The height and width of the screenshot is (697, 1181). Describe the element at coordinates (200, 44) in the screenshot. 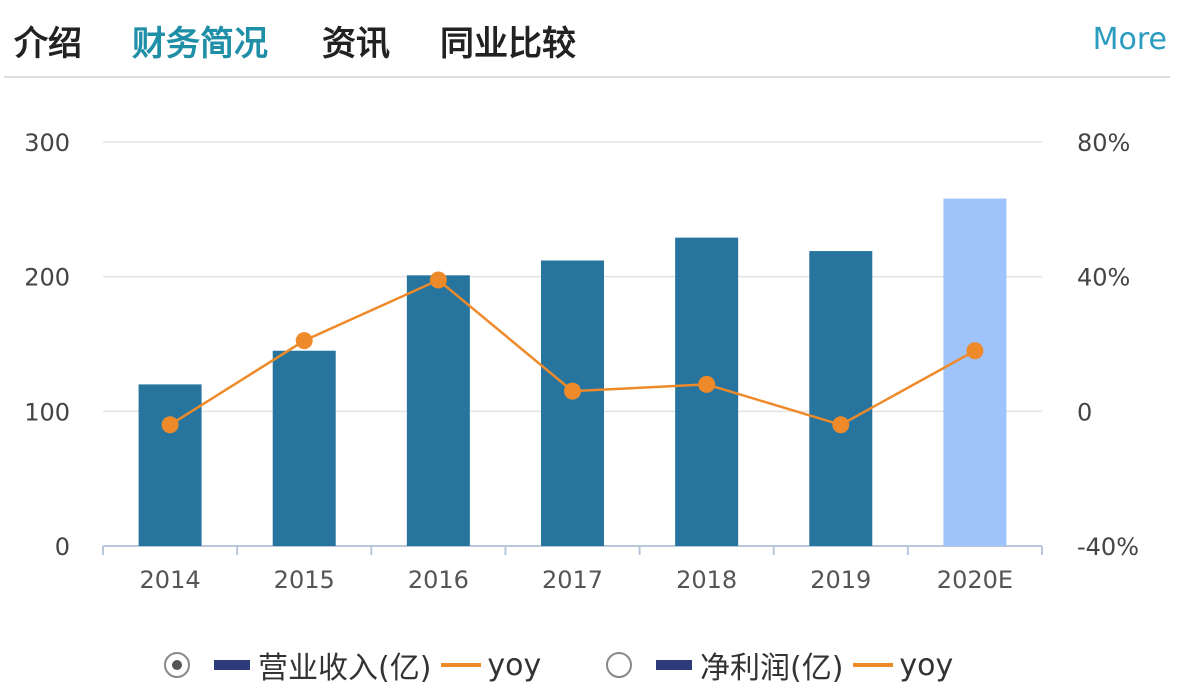

I see `tab-financials: 财务简况` at that location.